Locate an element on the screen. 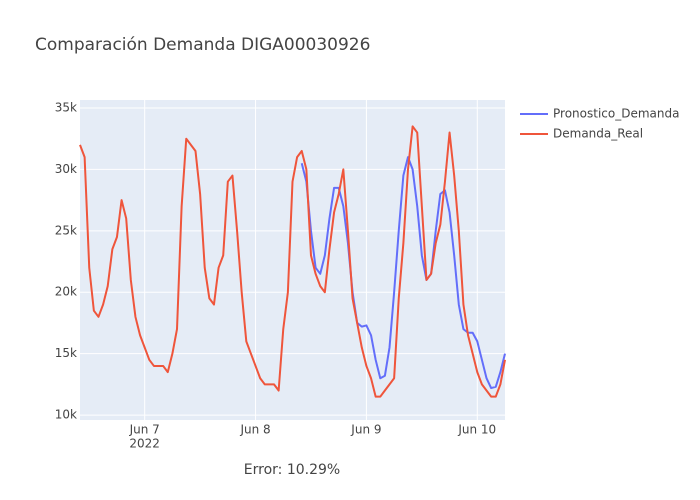  x-tick-label: Jun 8 is located at coordinates (254, 430).